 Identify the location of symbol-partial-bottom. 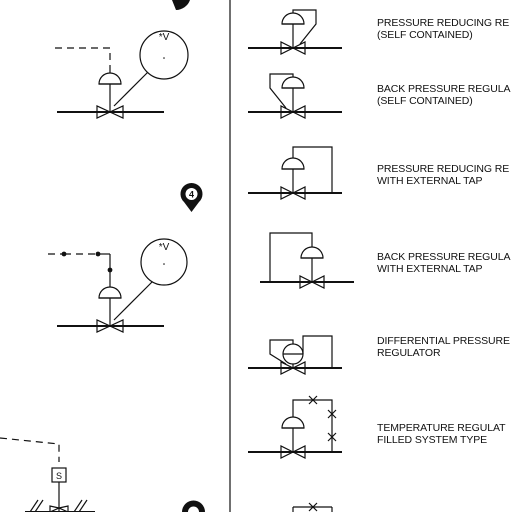
(312, 507).